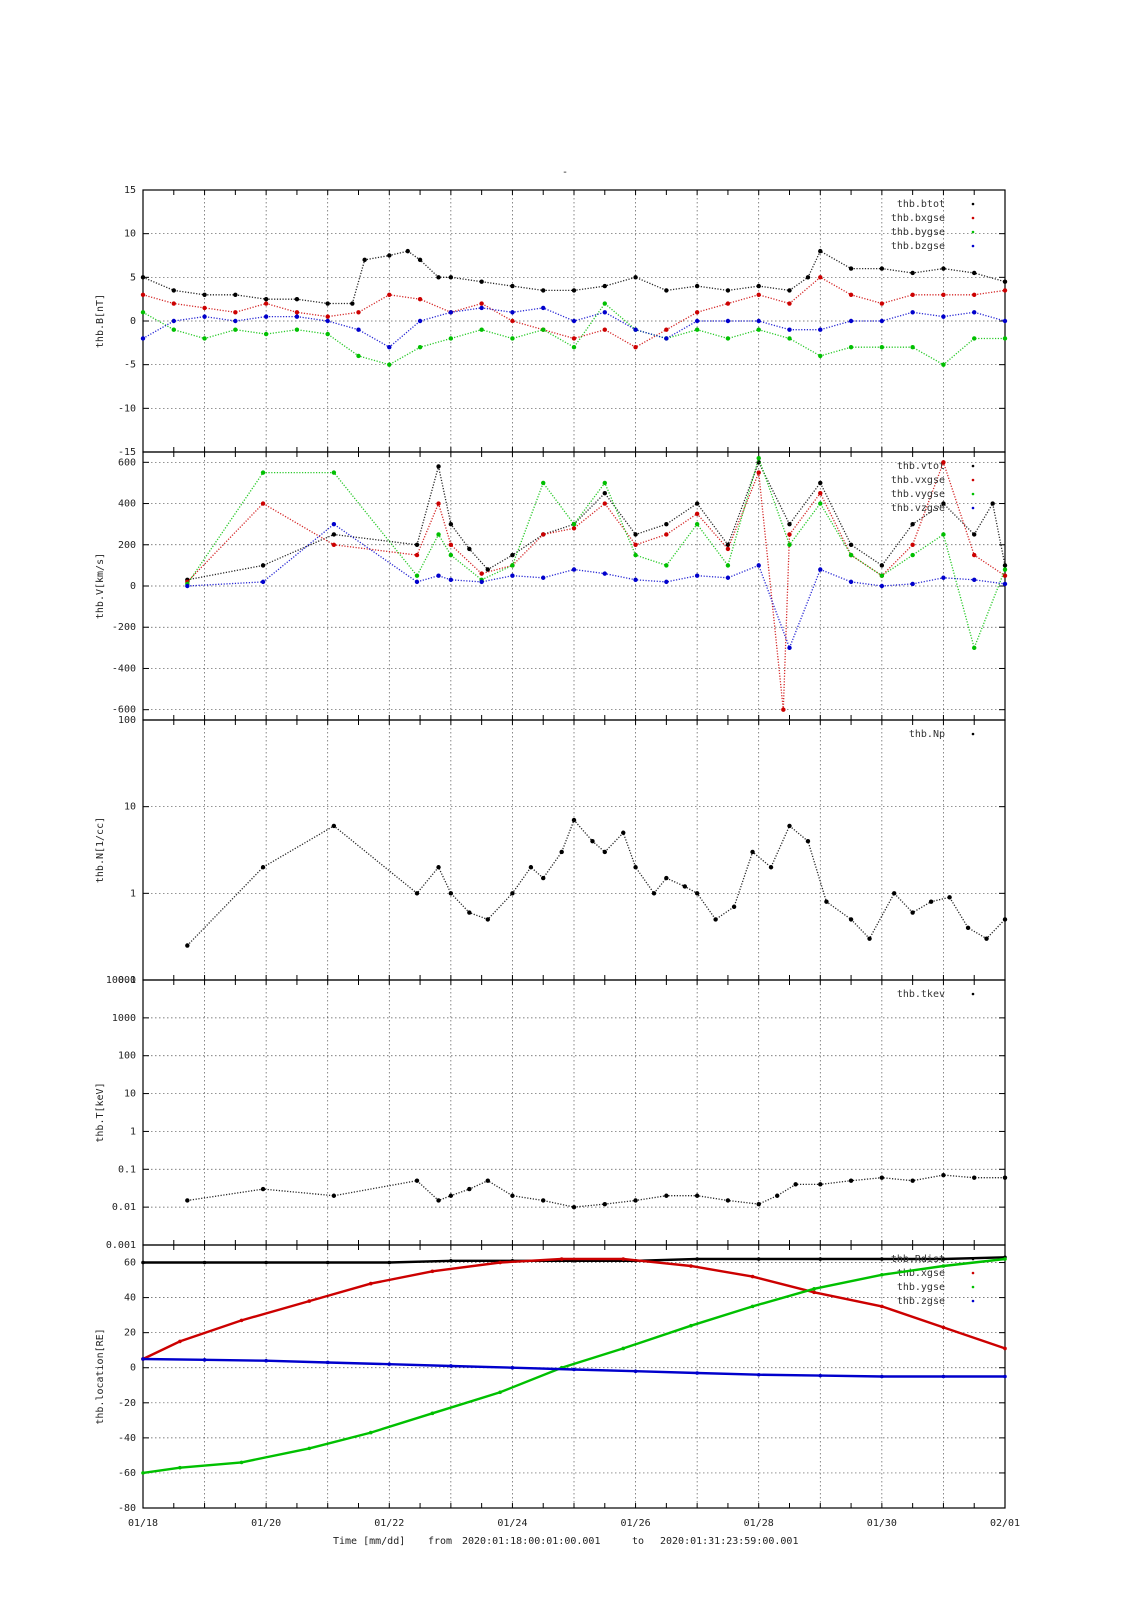 The image size is (1131, 1604). I want to click on series-thb.vtot, so click(596, 521).